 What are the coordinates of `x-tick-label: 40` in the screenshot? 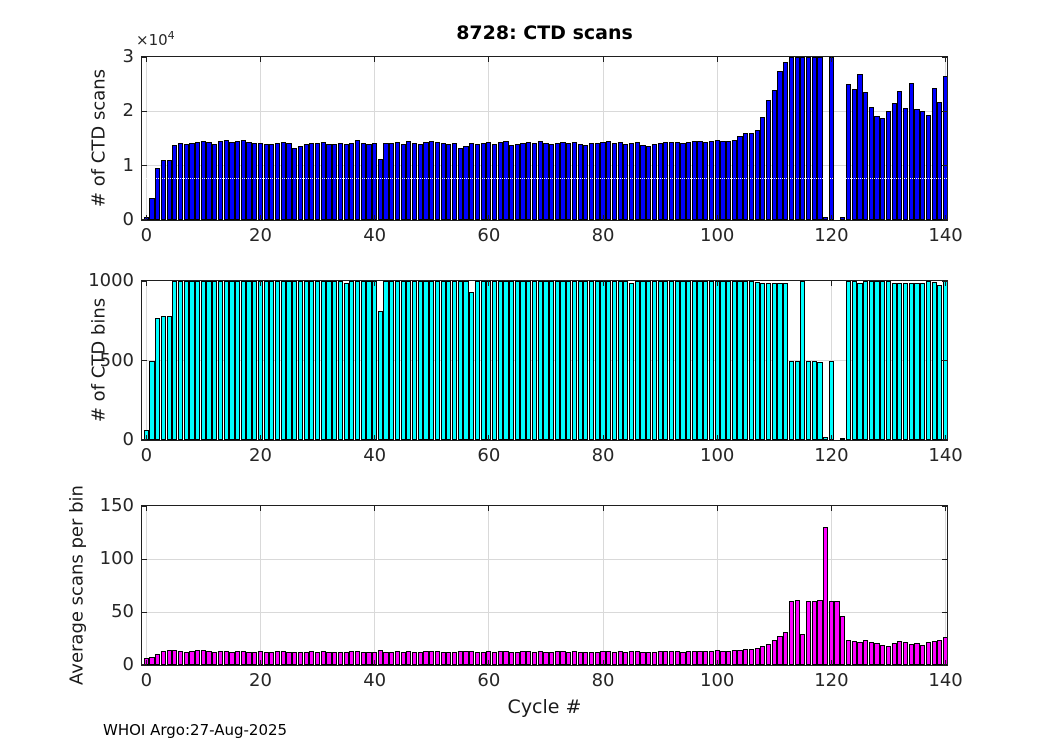 It's located at (375, 455).